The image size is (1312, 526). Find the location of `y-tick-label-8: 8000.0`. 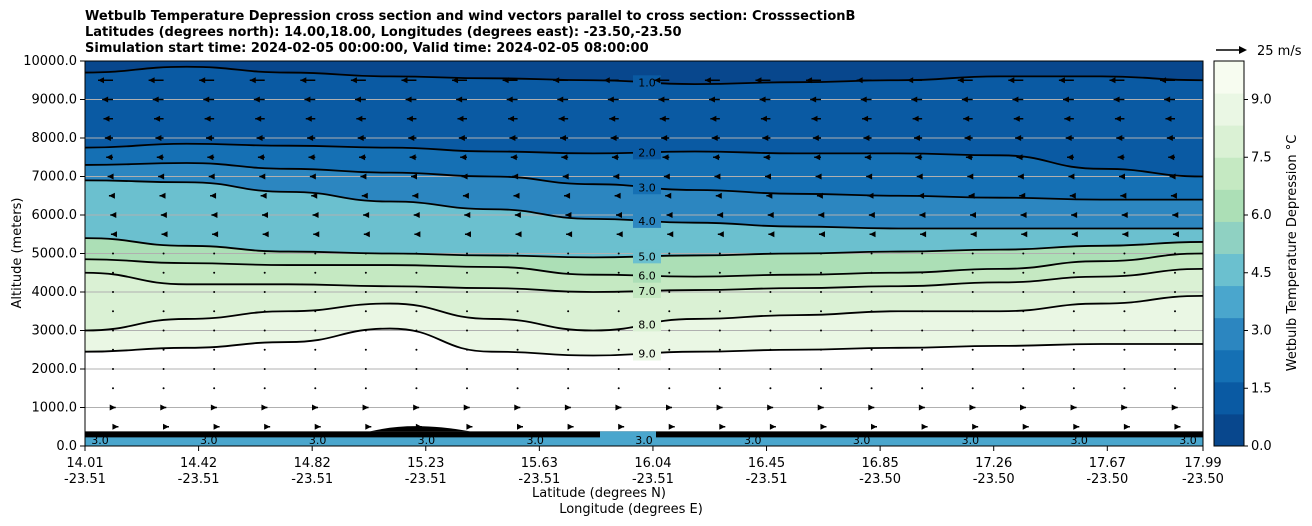

y-tick-label-8: 8000.0 is located at coordinates (55, 138).